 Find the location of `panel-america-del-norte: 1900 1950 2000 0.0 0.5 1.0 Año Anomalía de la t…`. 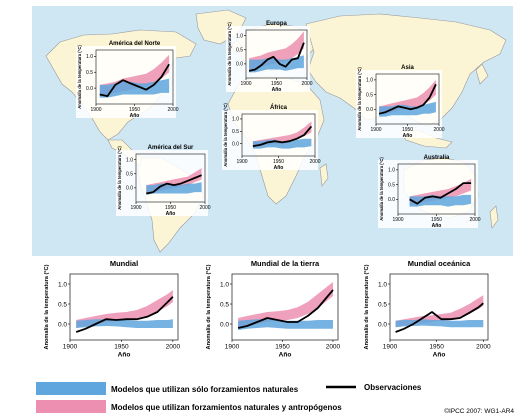

panel-america-del-norte: 1900 1950 2000 0.0 0.5 1.0 Año Anomalía de la t… is located at coordinates (127, 80).